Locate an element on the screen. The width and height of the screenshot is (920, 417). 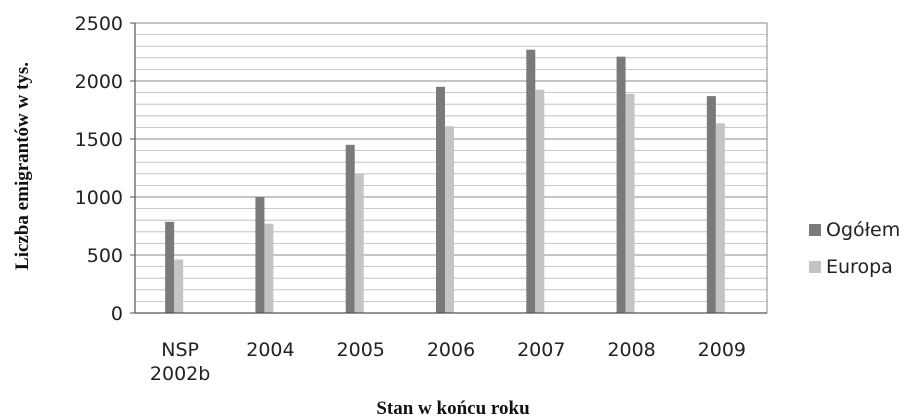
y-tick-label: 2500 is located at coordinates (99, 24).